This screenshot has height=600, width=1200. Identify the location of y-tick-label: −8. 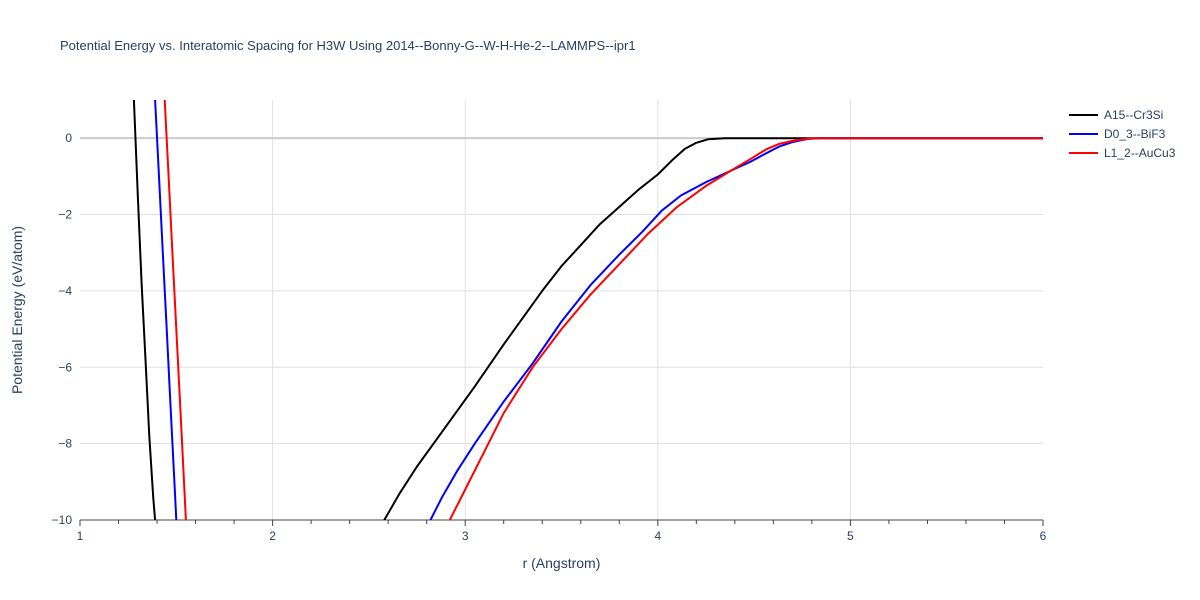
(65, 444).